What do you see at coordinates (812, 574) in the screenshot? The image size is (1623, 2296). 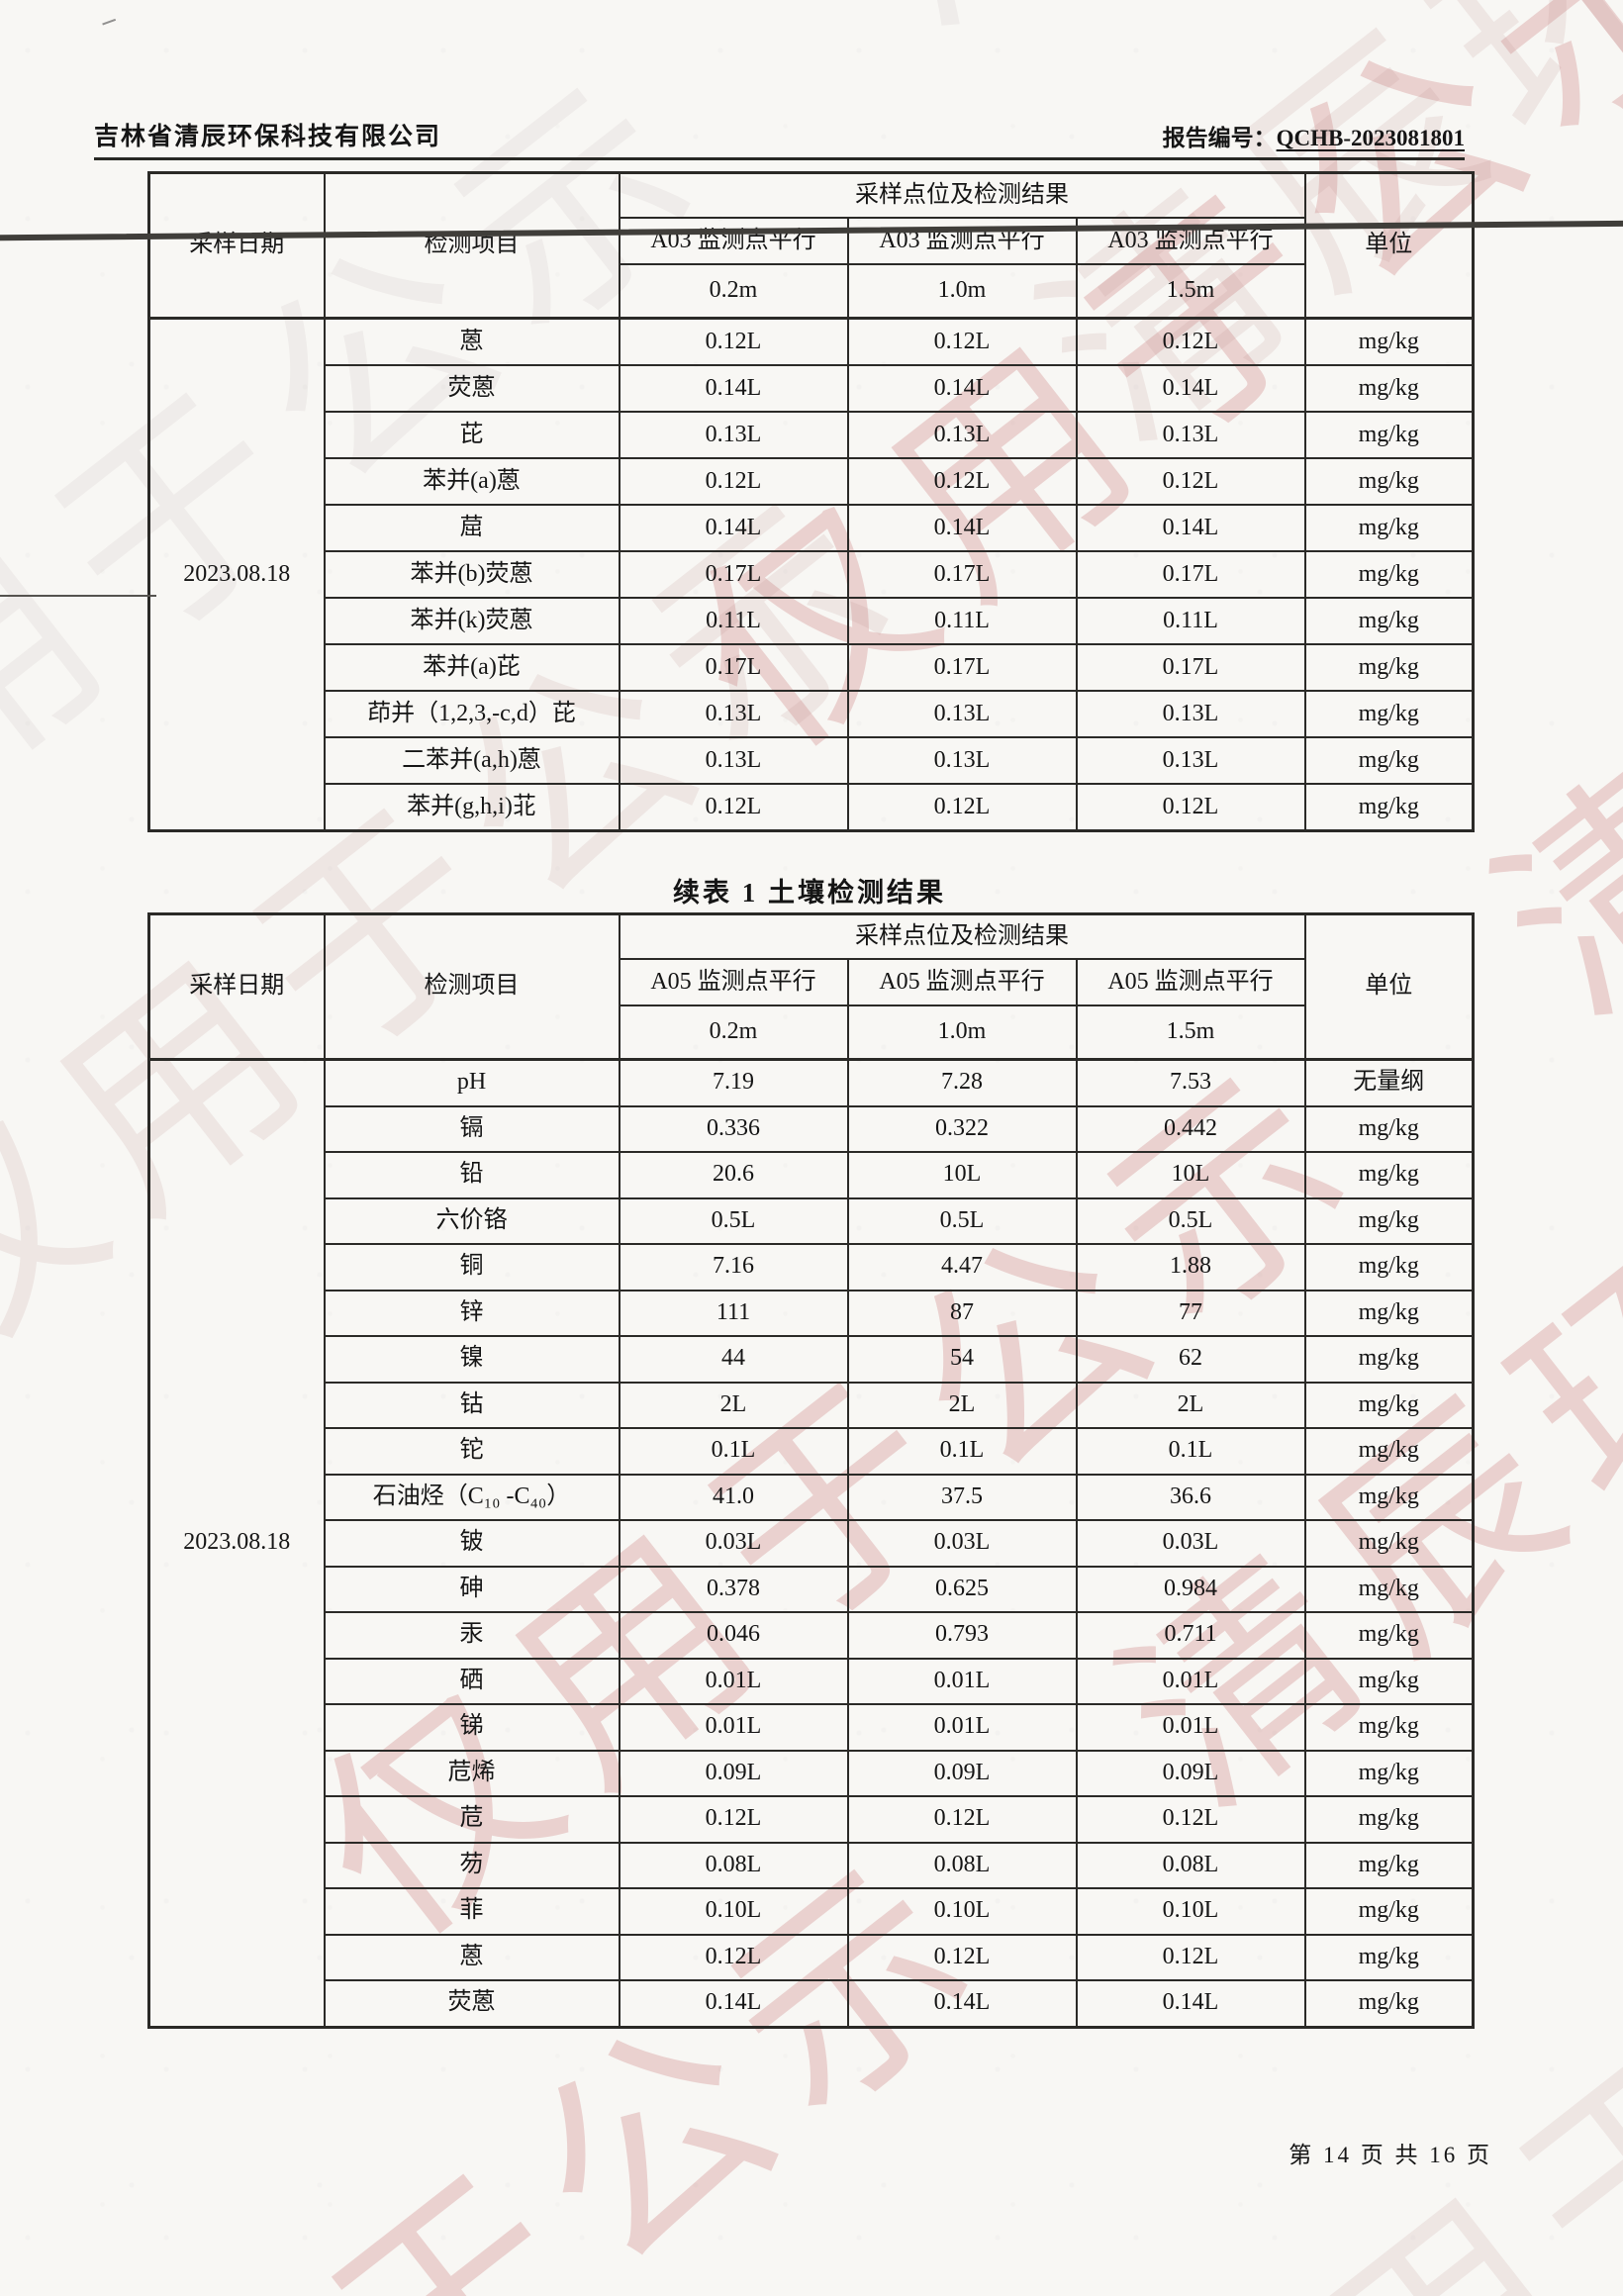 I see `table-row: 苯并(b)荧蒽 0.17L 0.17L 0.17L mg/kg` at bounding box center [812, 574].